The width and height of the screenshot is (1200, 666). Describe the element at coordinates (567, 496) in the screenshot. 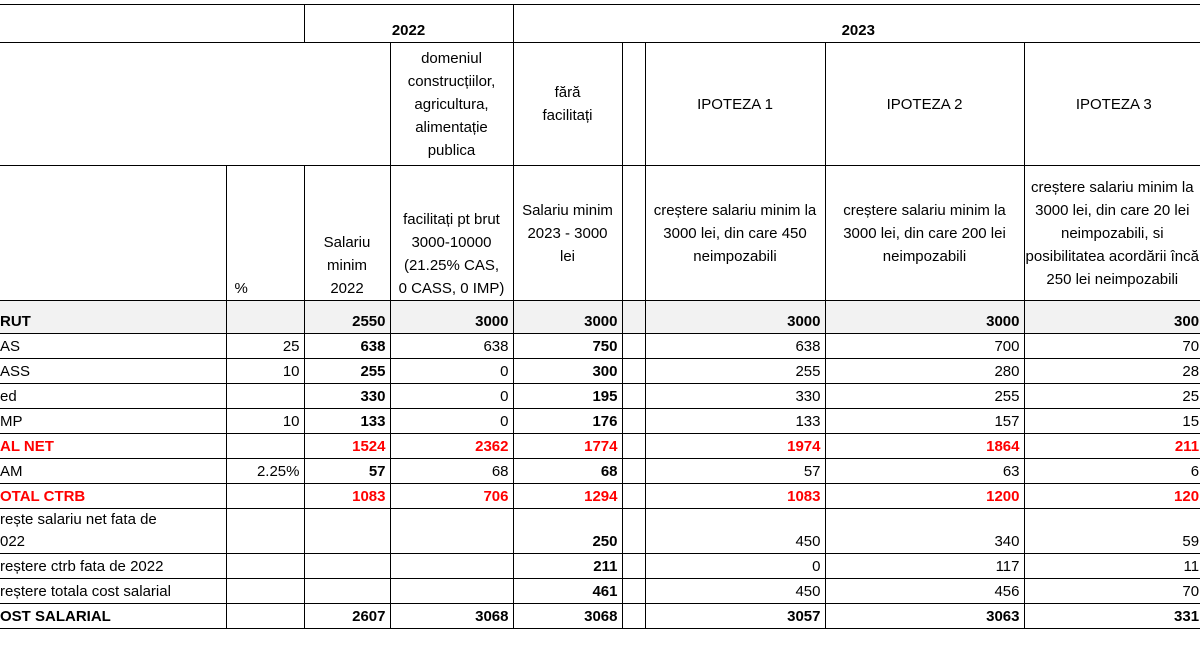

I see `value-cell: 1294` at that location.